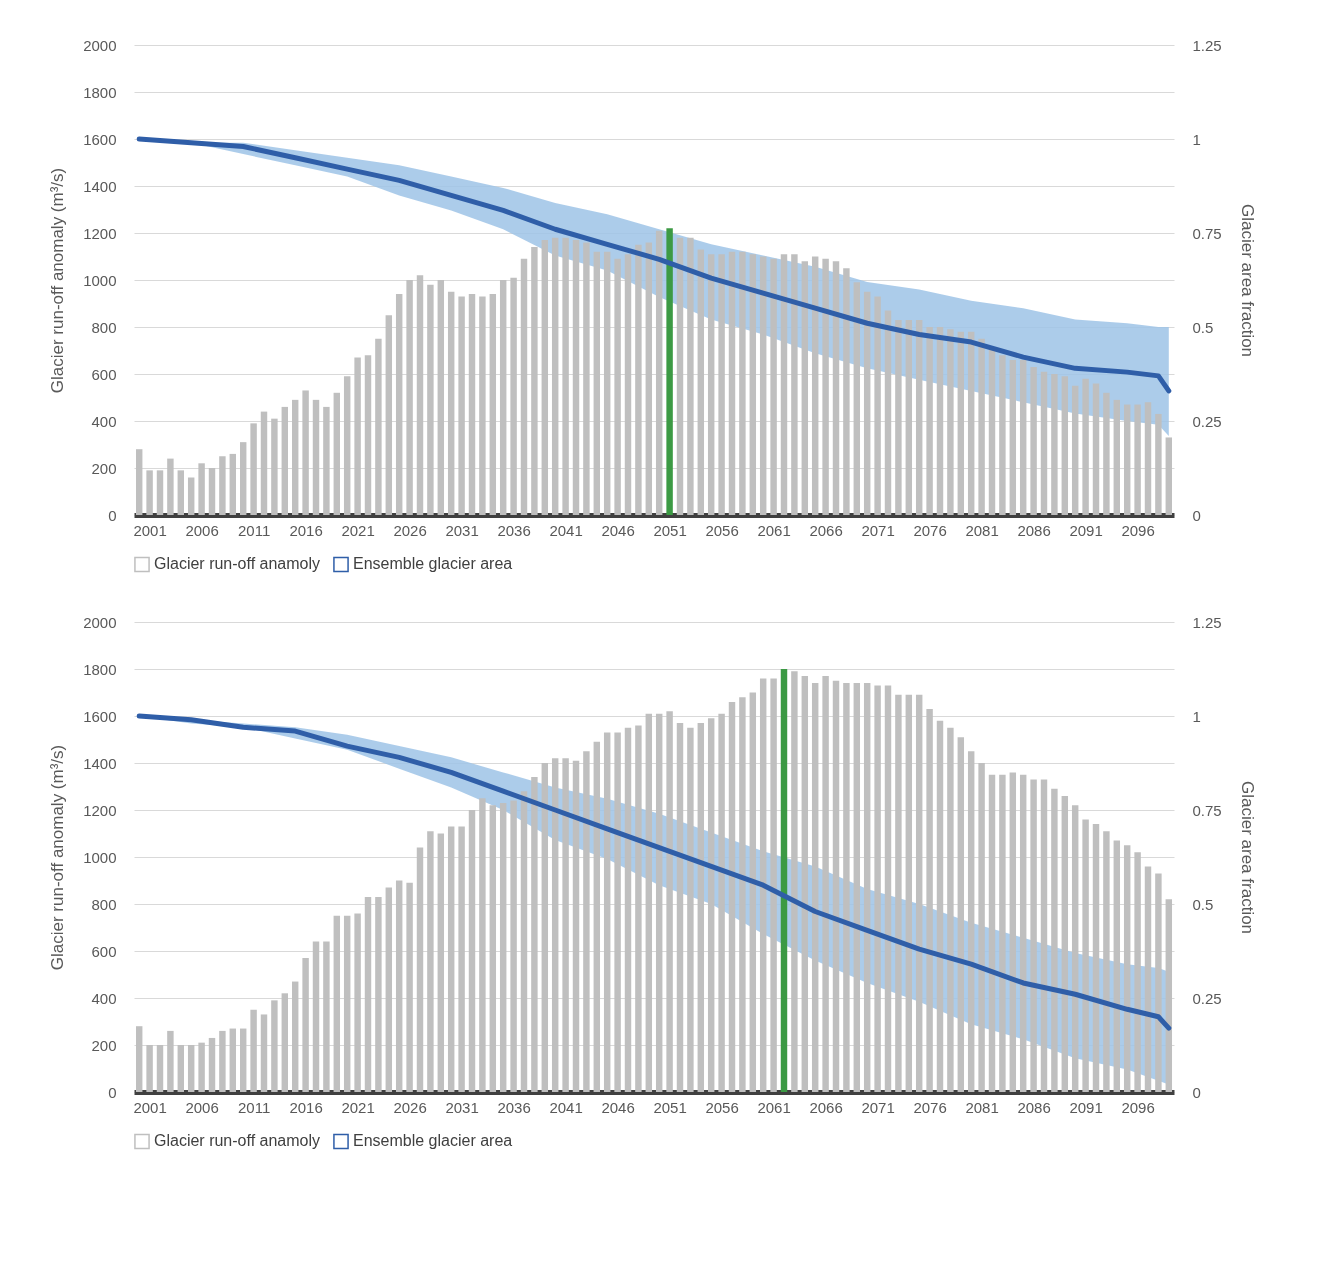 Image resolution: width=1329 pixels, height=1277 pixels. I want to click on y-axis-title: Glacier run-off anomaly (m³/s), so click(58, 280).